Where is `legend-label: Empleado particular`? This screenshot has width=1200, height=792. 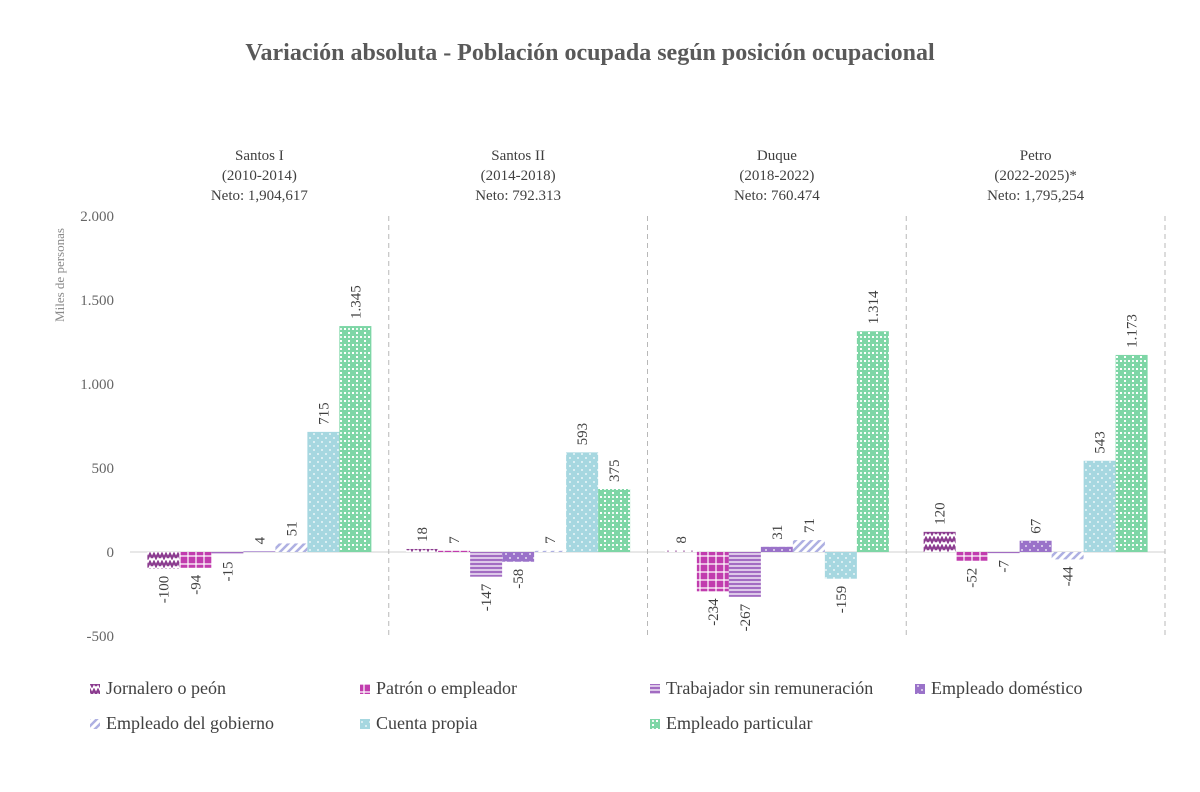
legend-label: Empleado particular is located at coordinates (739, 723).